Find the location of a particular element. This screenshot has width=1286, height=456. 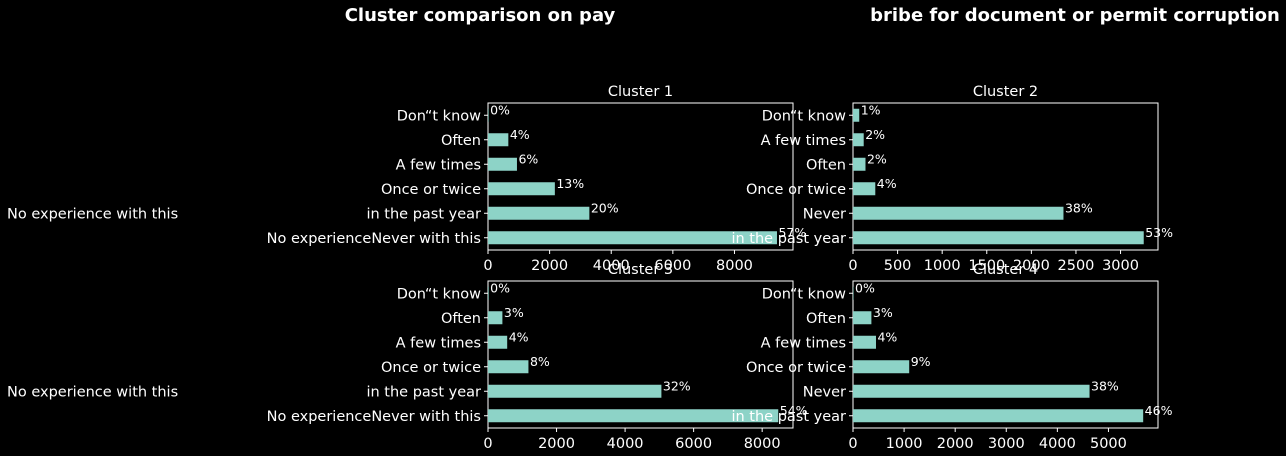

data-label: 53% is located at coordinates (1159, 232).